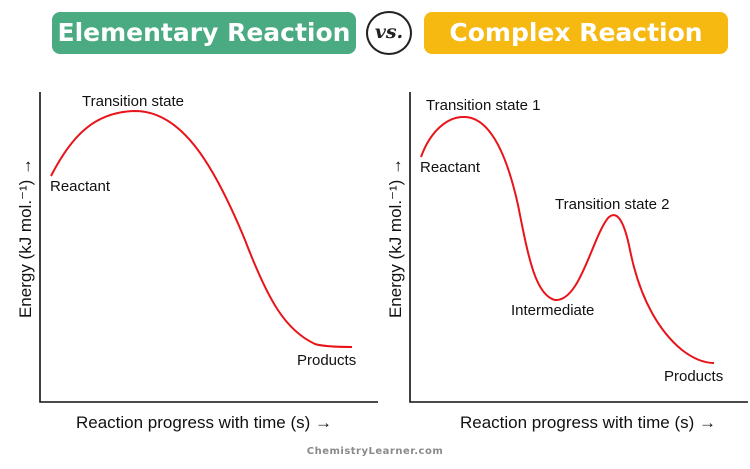 This screenshot has height=469, width=750. I want to click on elementary-reaction-title: Elementary Reaction, so click(204, 33).